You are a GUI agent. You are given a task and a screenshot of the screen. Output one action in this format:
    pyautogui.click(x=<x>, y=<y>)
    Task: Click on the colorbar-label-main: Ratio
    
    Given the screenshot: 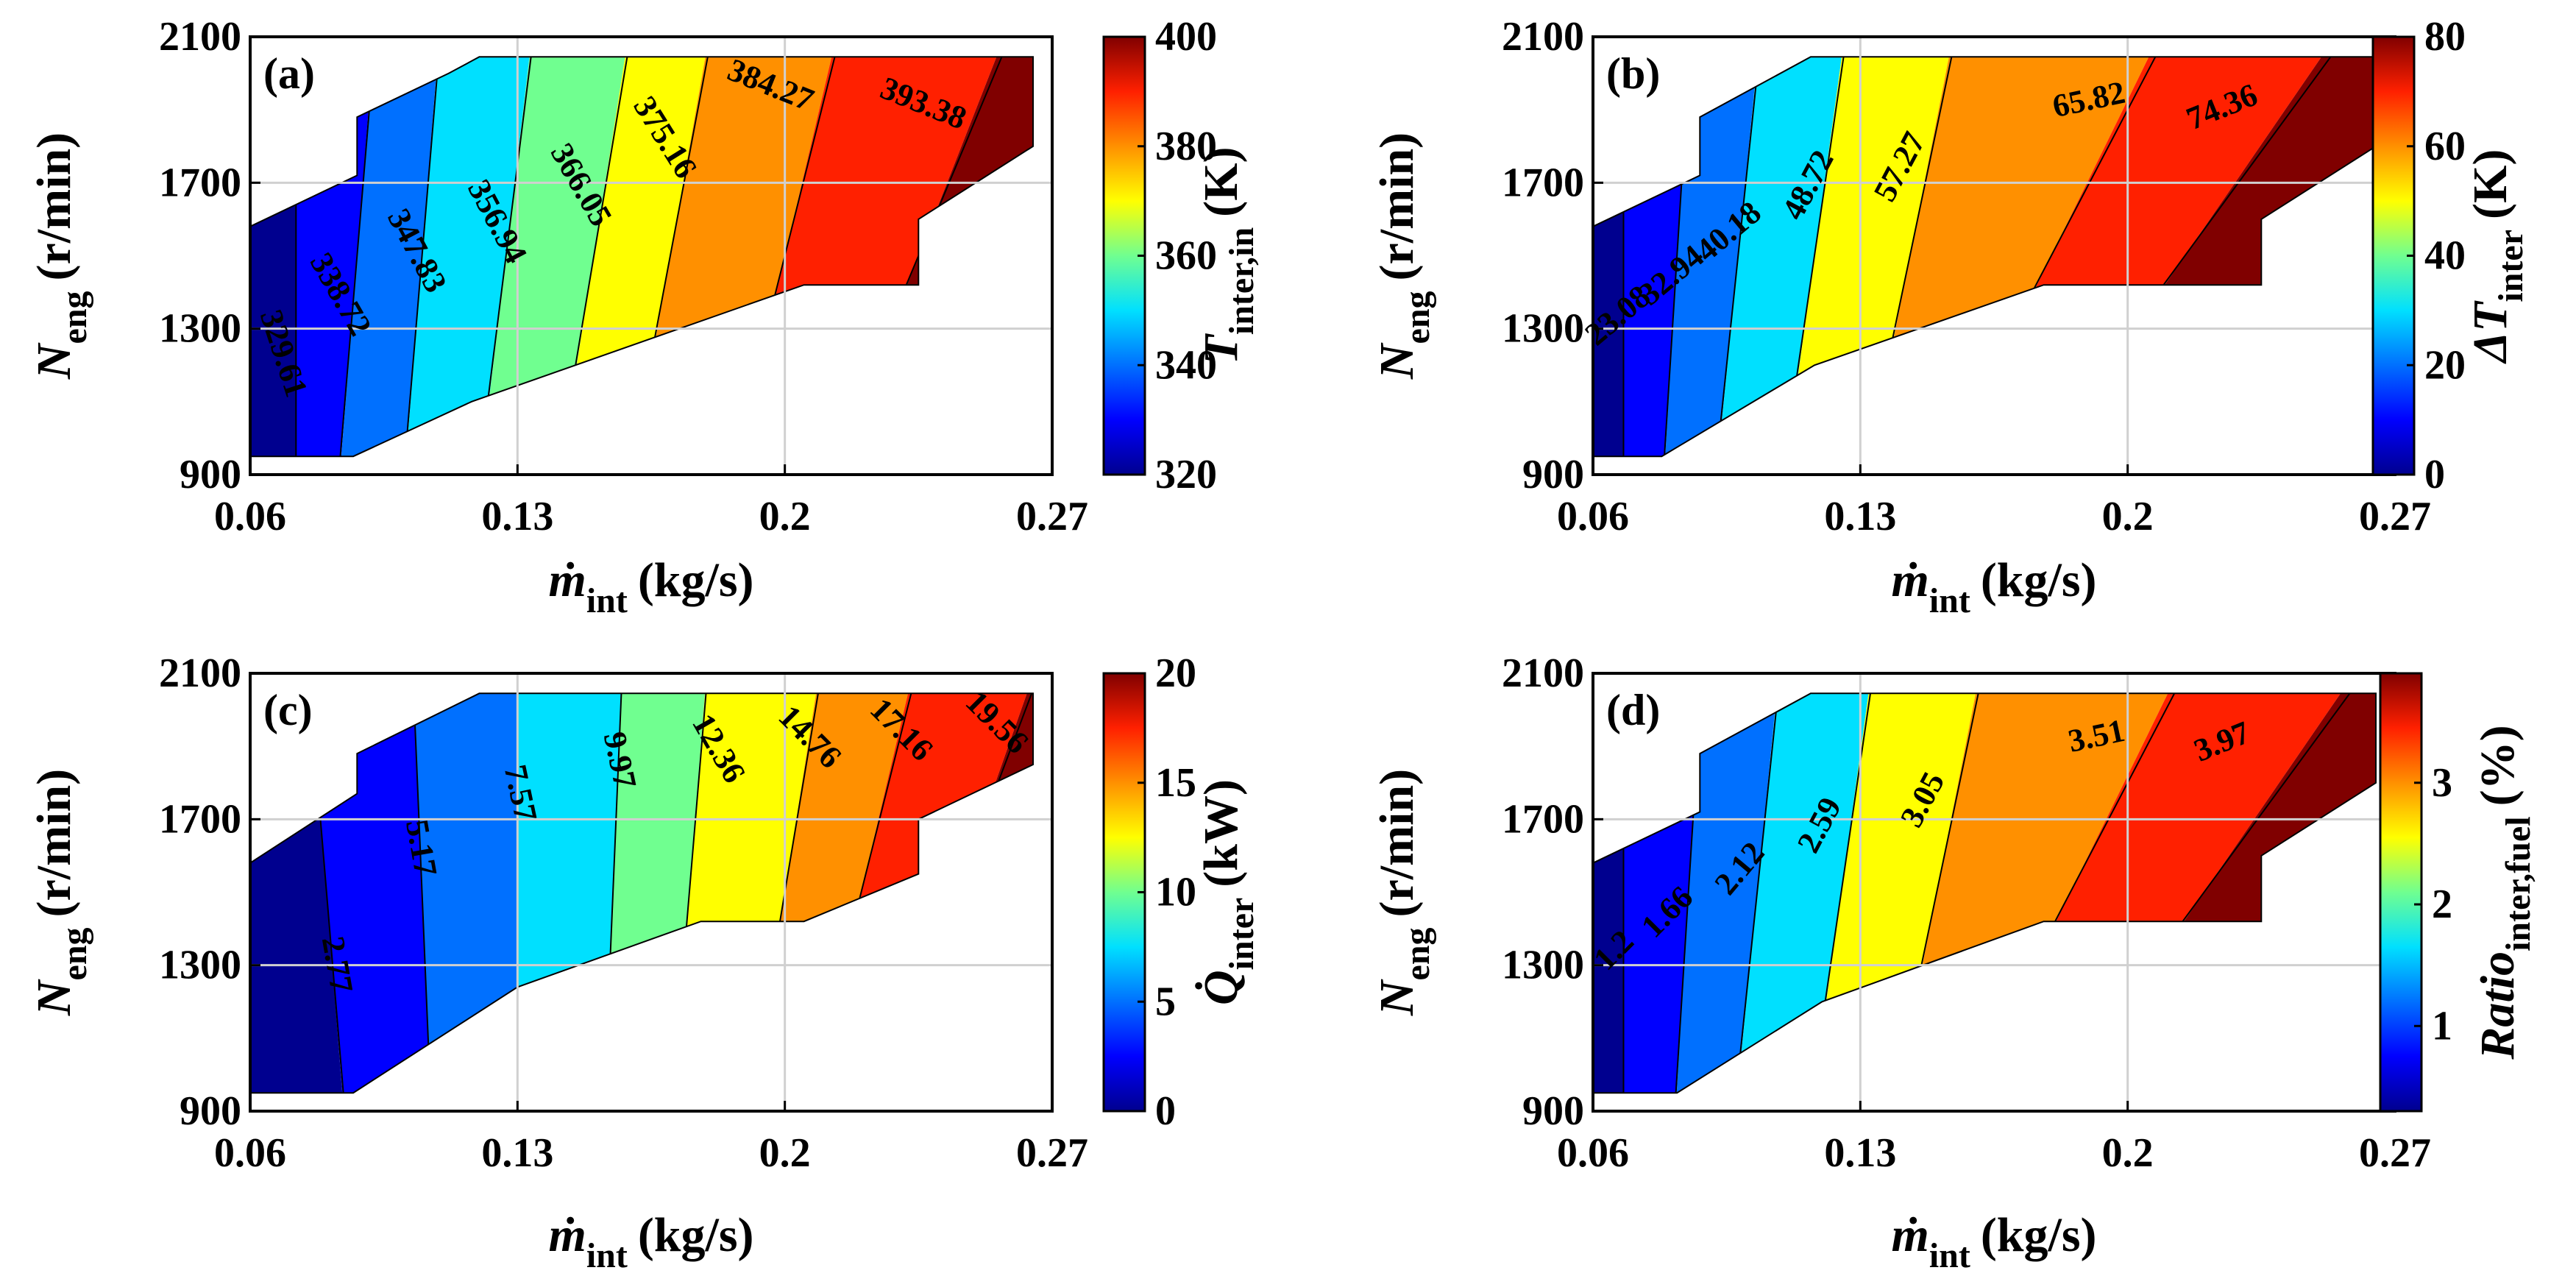 What is the action you would take?
    pyautogui.click(x=2497, y=1005)
    